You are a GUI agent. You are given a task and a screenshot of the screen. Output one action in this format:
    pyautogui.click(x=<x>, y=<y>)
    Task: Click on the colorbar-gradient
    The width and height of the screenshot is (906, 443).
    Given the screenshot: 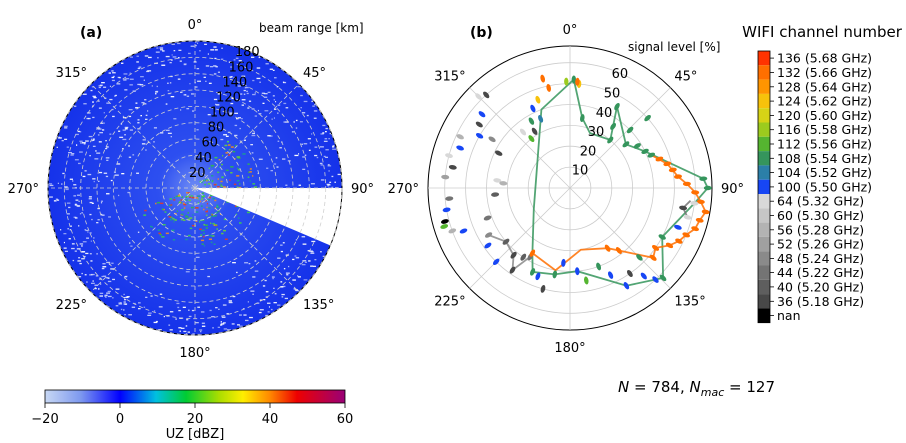 What is the action you would take?
    pyautogui.click(x=195, y=396)
    